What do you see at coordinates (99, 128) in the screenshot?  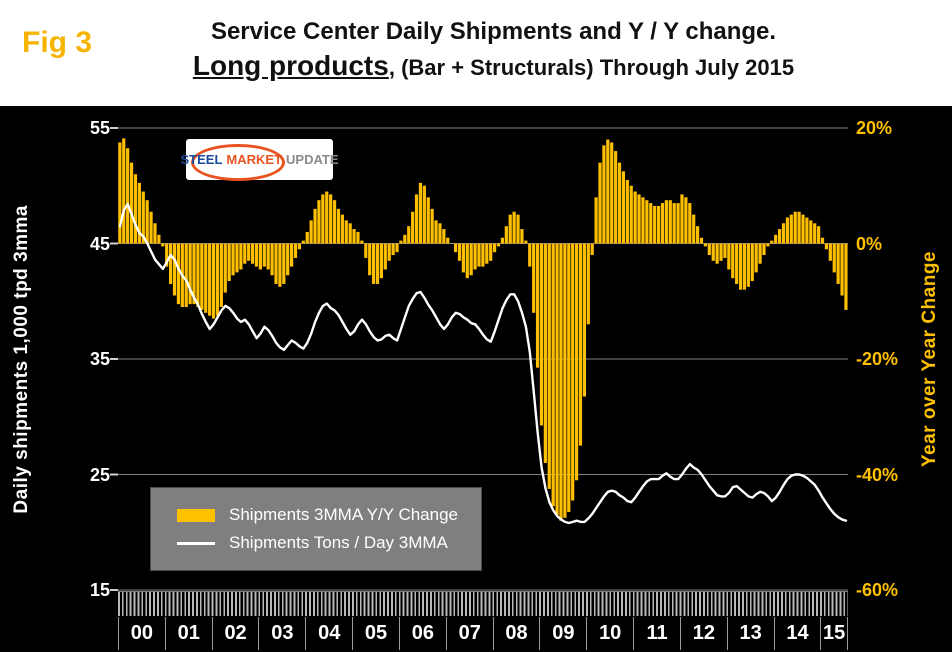 I see `left-axis-tick-label: 55` at bounding box center [99, 128].